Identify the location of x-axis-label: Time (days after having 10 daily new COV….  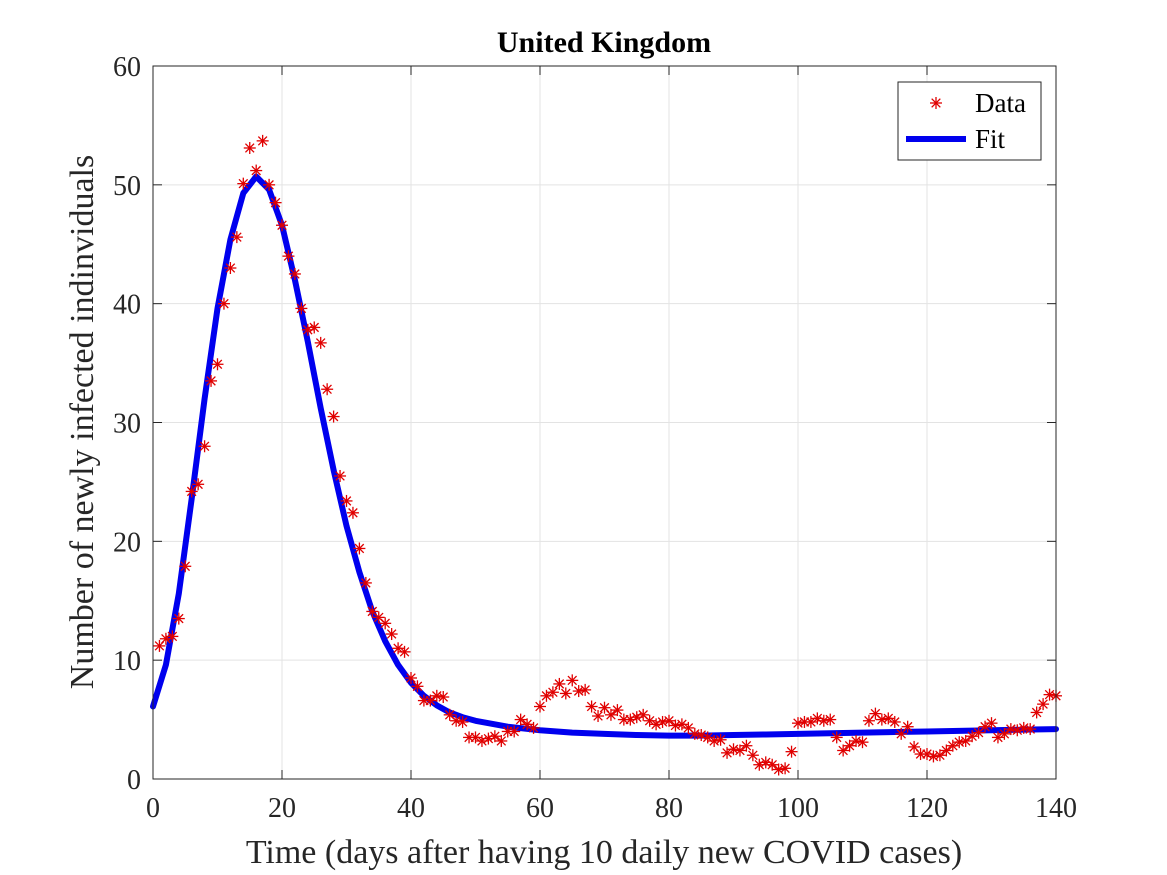
(604, 852).